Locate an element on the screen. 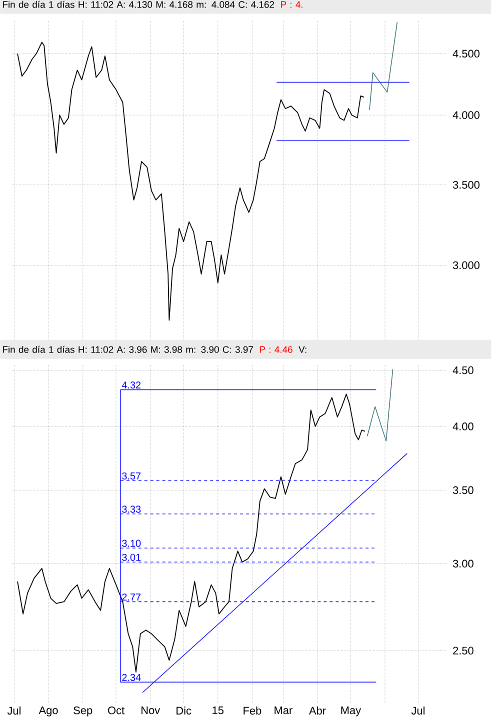 This screenshot has width=495, height=724. annotation: 3.33 is located at coordinates (131, 509).